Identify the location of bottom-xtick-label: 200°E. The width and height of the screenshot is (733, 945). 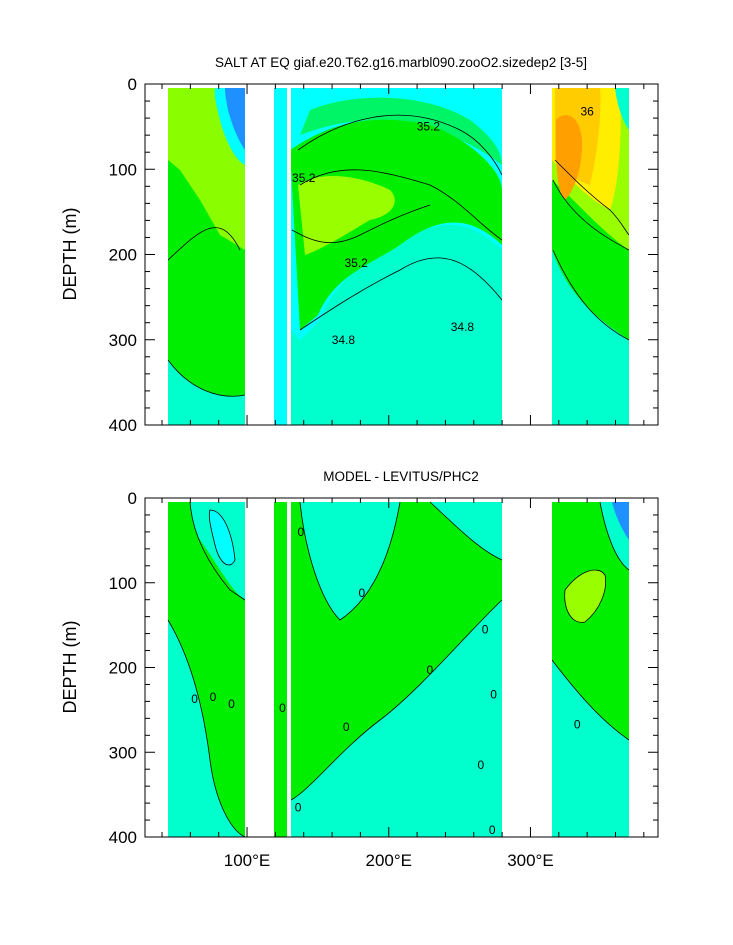
(388, 860).